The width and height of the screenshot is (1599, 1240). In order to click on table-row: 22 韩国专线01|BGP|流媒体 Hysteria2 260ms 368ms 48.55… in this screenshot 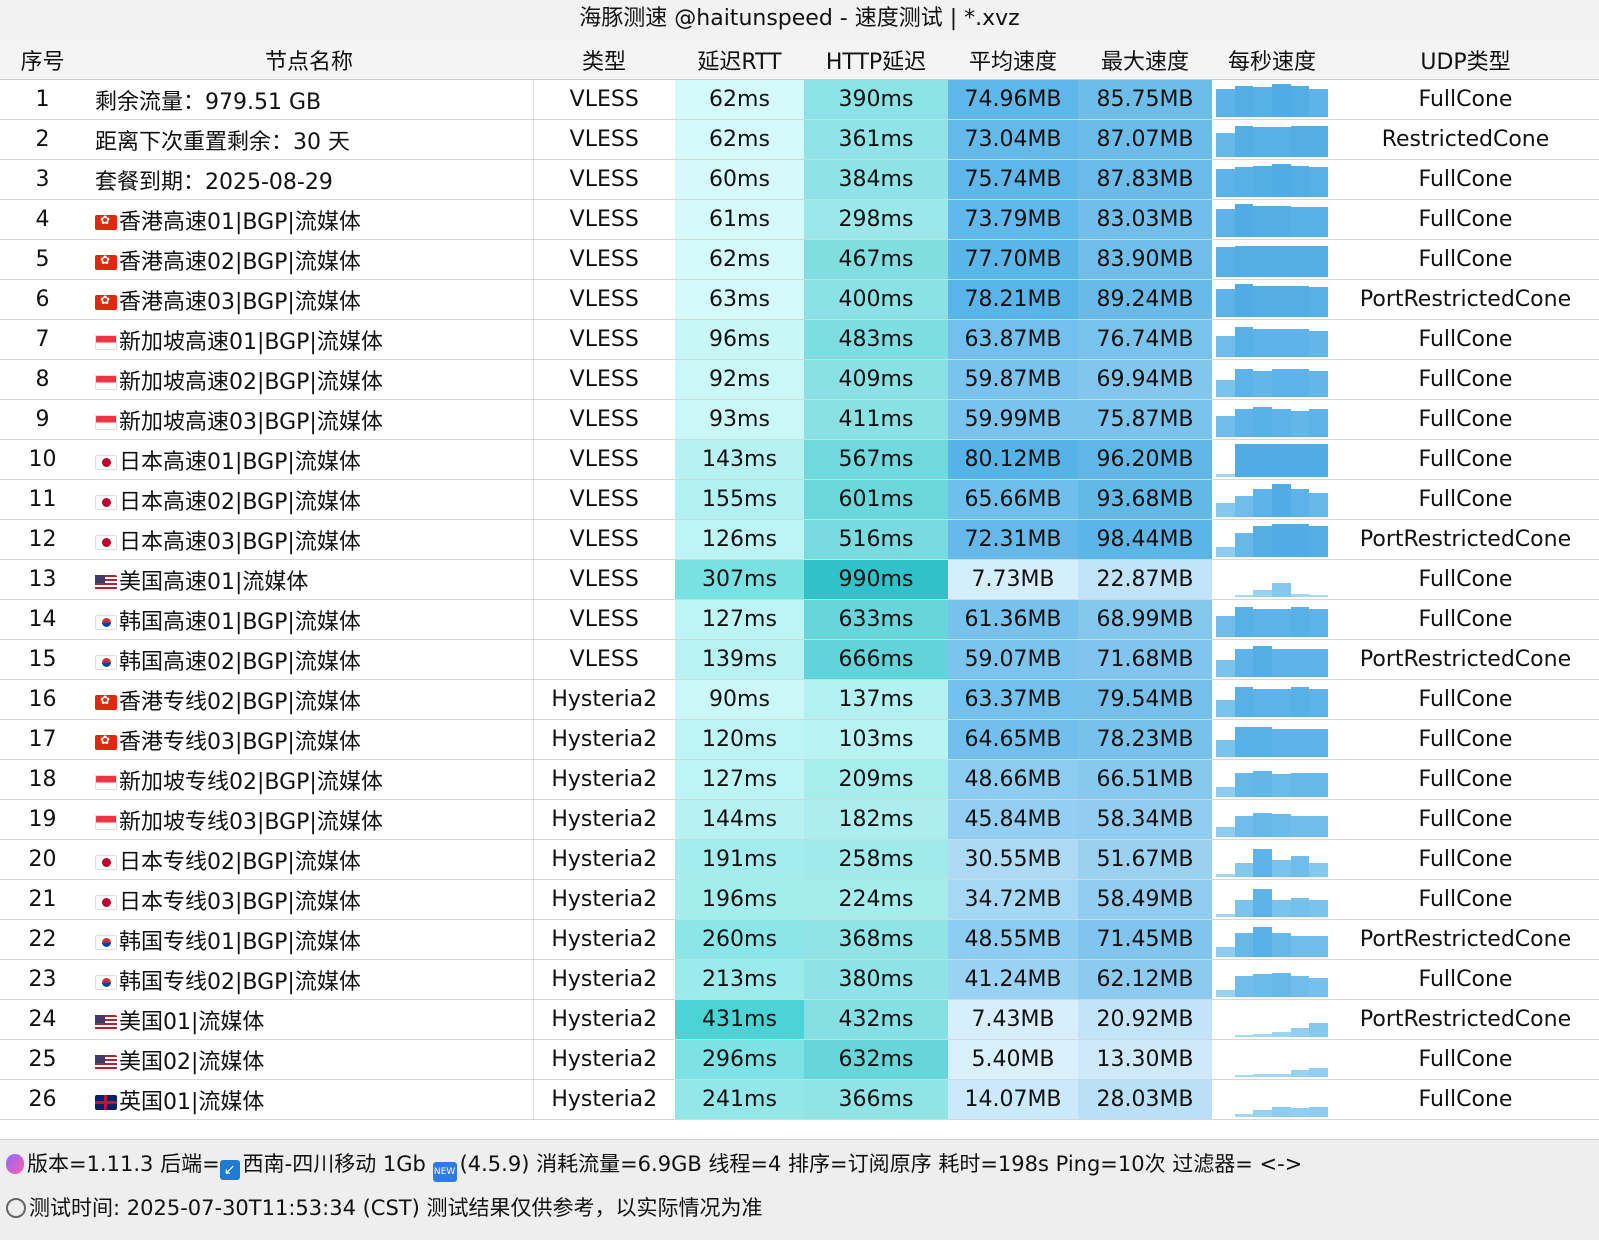, I will do `click(799, 939)`.